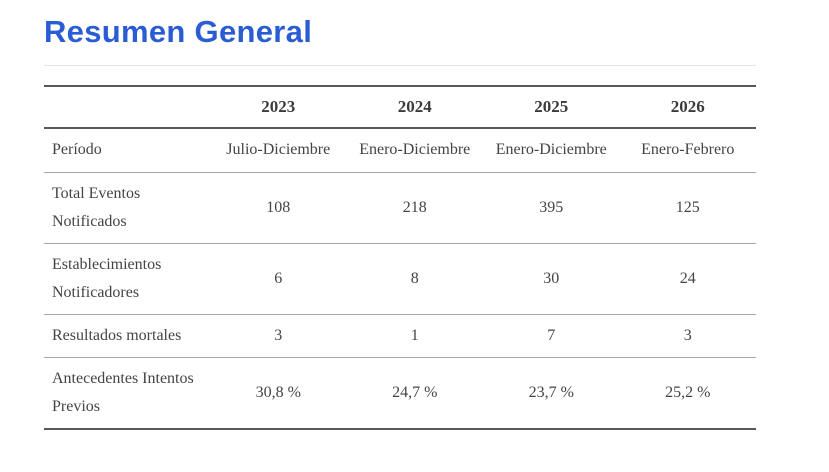  I want to click on cell-value: 30,8 %, so click(278, 392).